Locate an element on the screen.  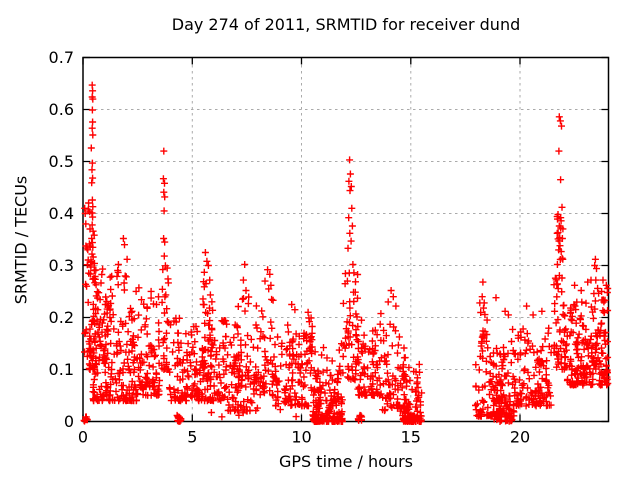
x-tick-label: 5 is located at coordinates (192, 437).